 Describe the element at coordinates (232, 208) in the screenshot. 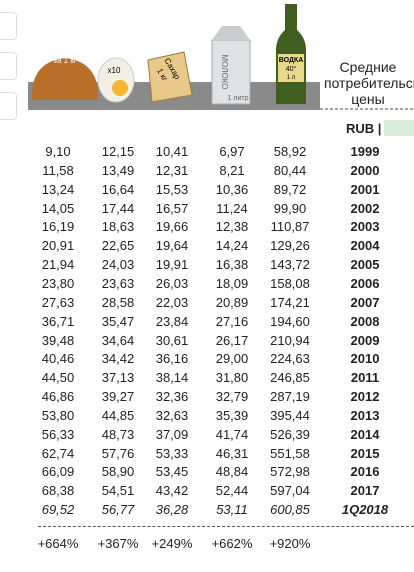

I see `price-cell: 11,24` at that location.